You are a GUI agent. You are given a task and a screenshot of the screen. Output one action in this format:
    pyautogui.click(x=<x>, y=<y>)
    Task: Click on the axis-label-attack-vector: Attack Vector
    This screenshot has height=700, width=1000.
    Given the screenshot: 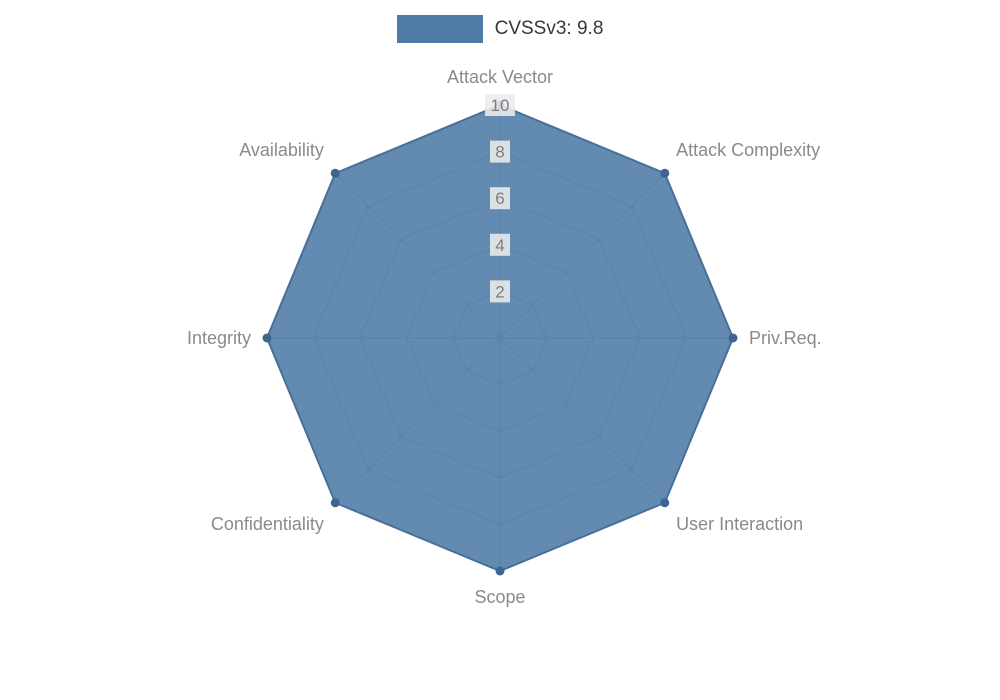 What is the action you would take?
    pyautogui.click(x=500, y=77)
    